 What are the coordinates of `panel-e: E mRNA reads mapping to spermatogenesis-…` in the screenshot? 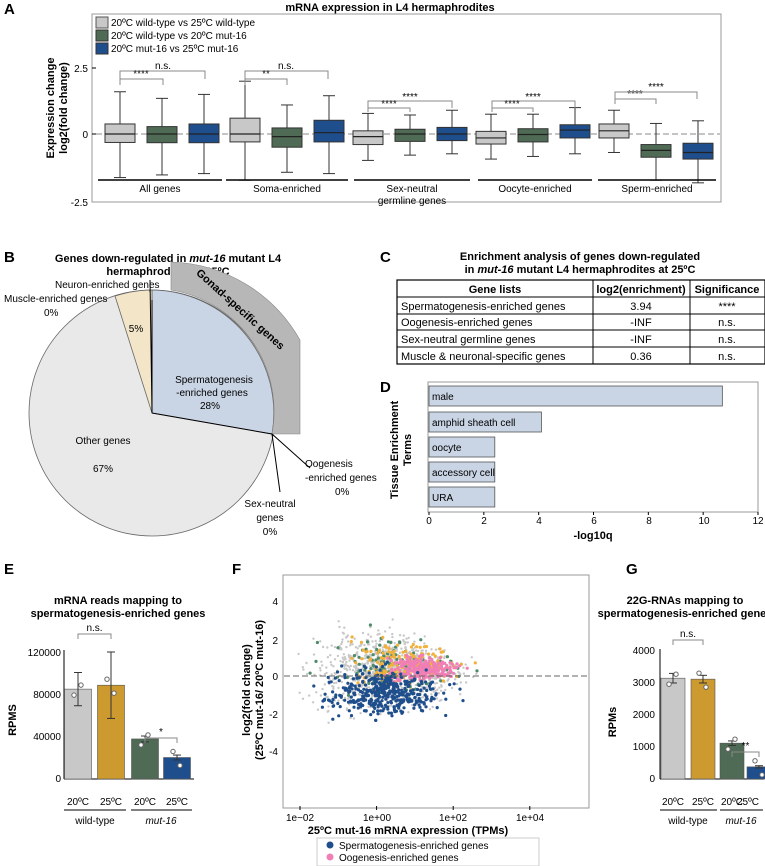 It's located at (104, 694).